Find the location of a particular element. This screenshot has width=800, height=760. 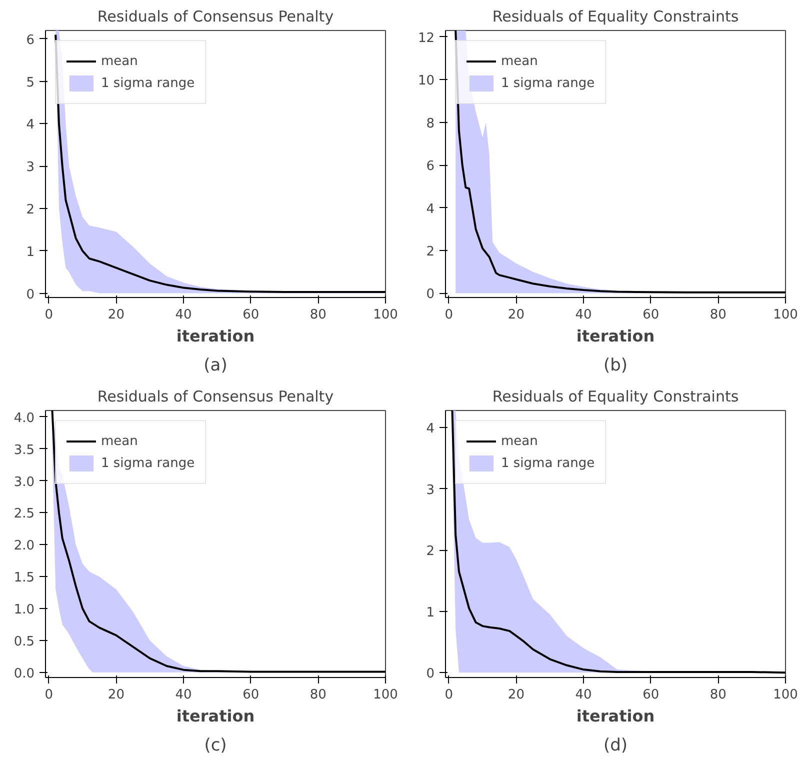

y-tick-label: 4.0 is located at coordinates (24, 418).